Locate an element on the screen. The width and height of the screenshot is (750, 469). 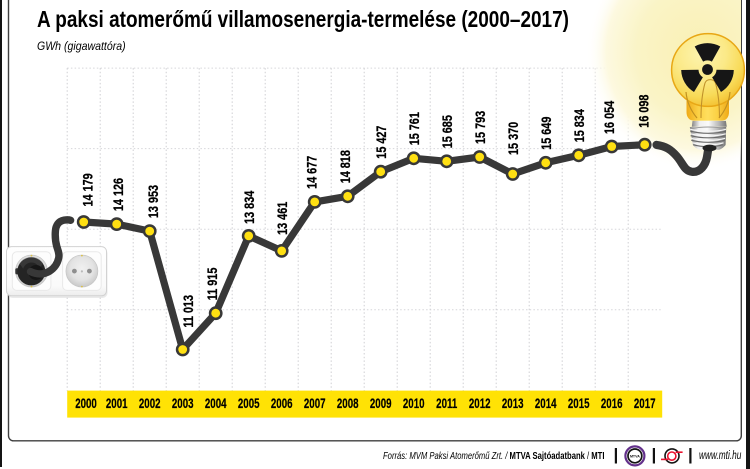
svg-text: 14 818 is located at coordinates (346, 166).